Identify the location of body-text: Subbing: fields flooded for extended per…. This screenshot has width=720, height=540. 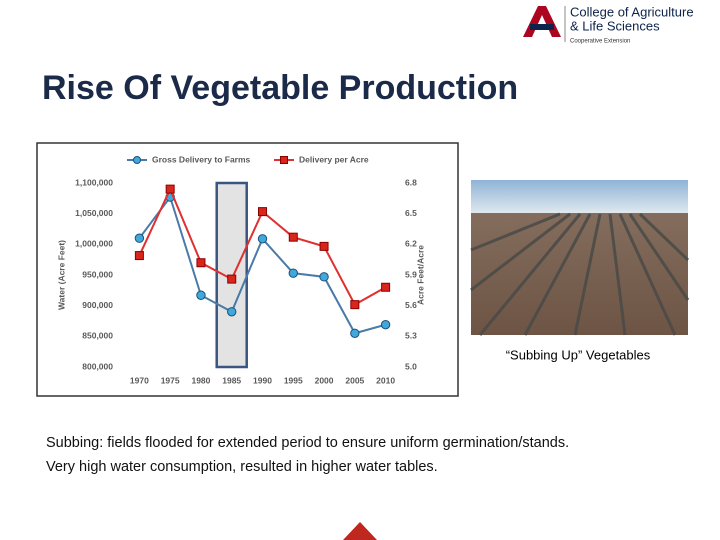
(307, 443).